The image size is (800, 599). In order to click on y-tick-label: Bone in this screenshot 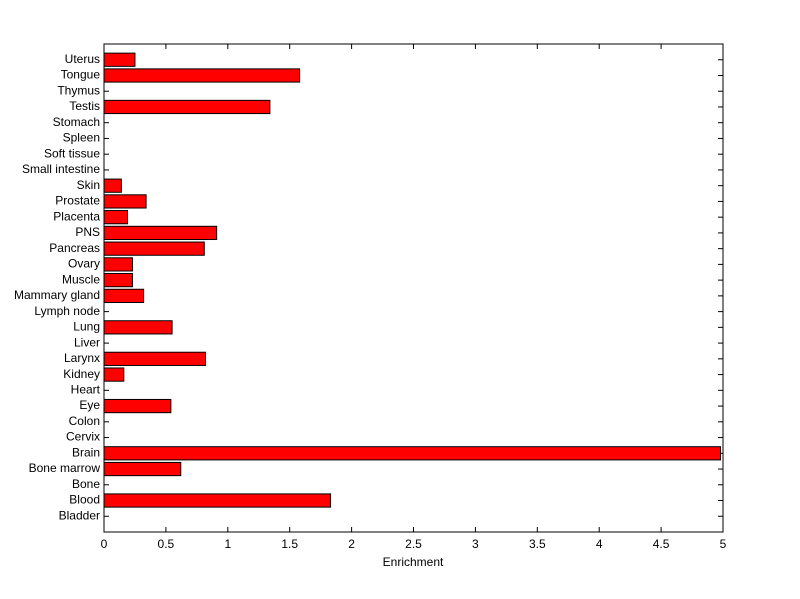, I will do `click(86, 484)`.